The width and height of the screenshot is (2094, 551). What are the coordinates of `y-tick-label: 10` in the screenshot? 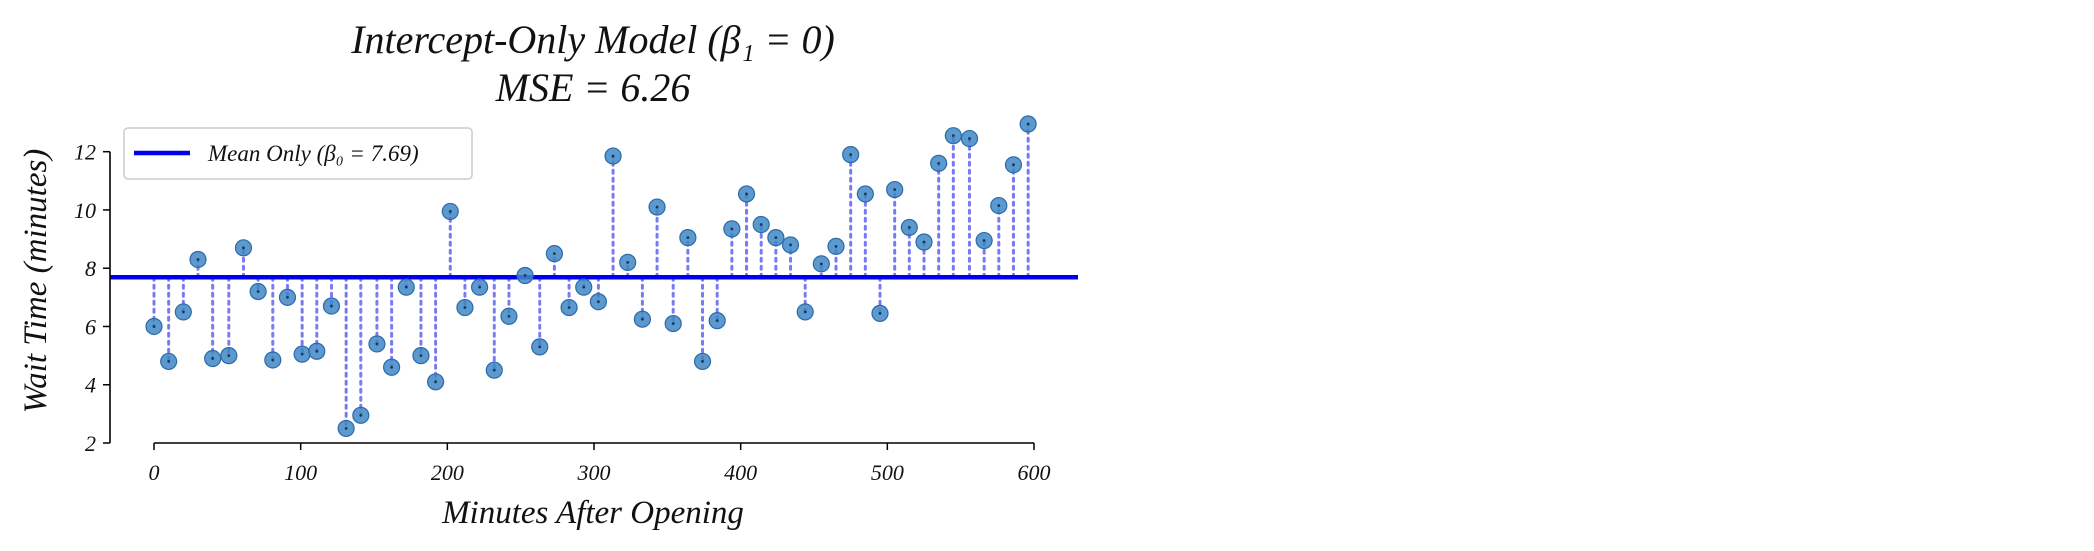 It's located at (85, 210).